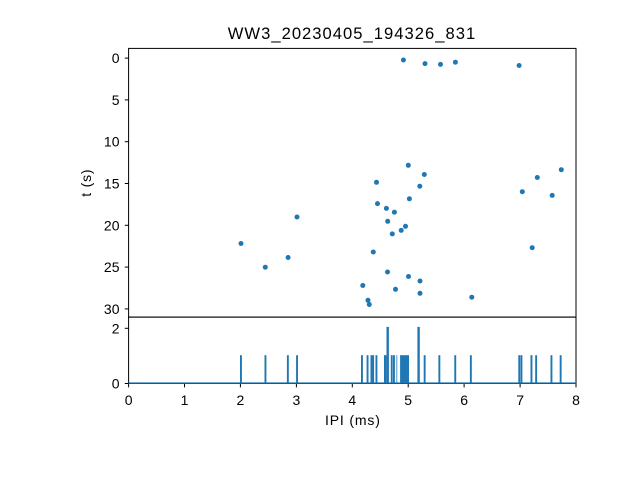  What do you see at coordinates (112, 309) in the screenshot?
I see `svg-text: 30` at bounding box center [112, 309].